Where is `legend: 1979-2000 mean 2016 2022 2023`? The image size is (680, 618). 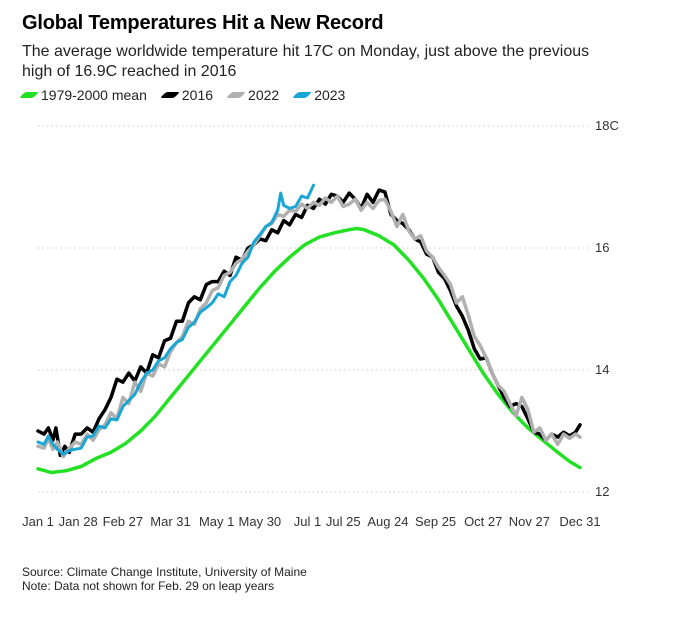
legend: 1979-2000 mean 2016 2022 2023 is located at coordinates (182, 95).